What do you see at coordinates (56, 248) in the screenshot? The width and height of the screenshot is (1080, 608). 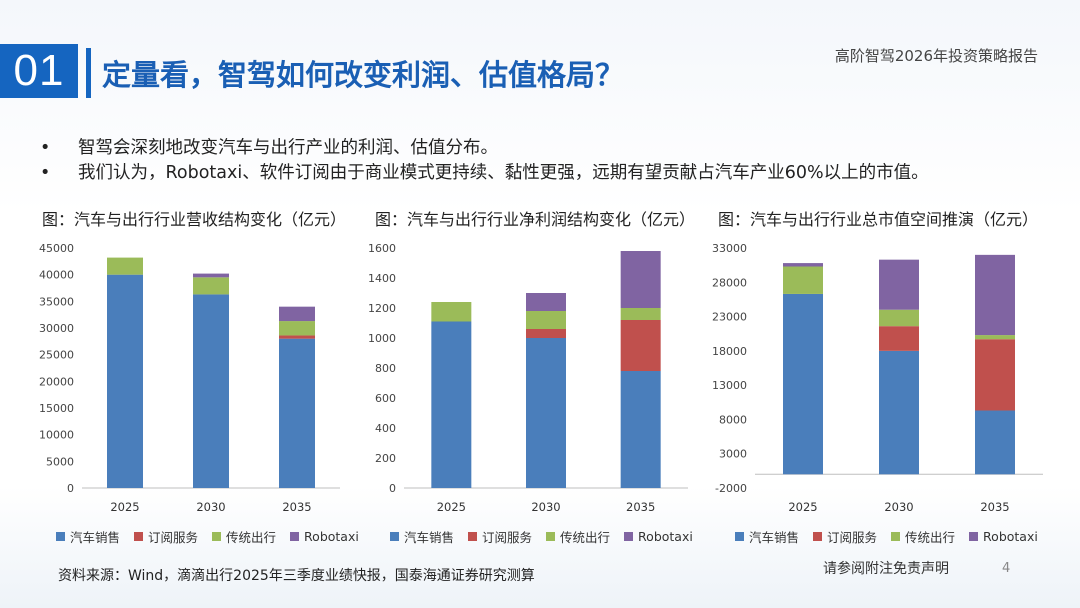 I see `y-tick-label: 45000` at bounding box center [56, 248].